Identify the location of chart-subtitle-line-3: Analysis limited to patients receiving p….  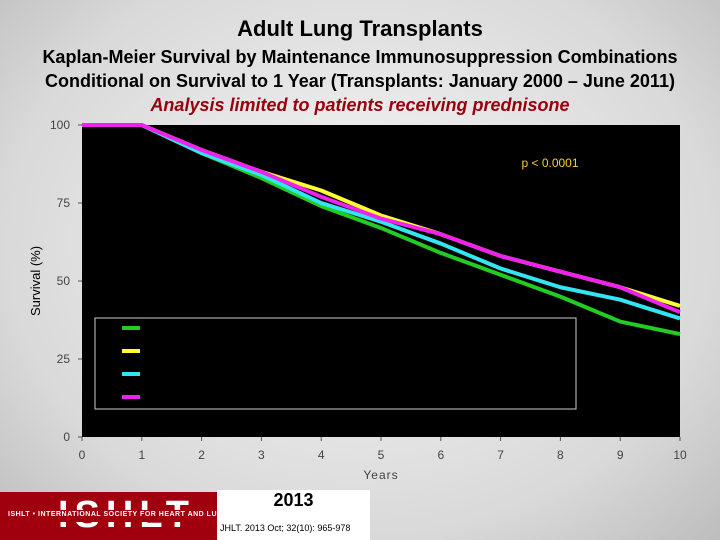
(360, 105).